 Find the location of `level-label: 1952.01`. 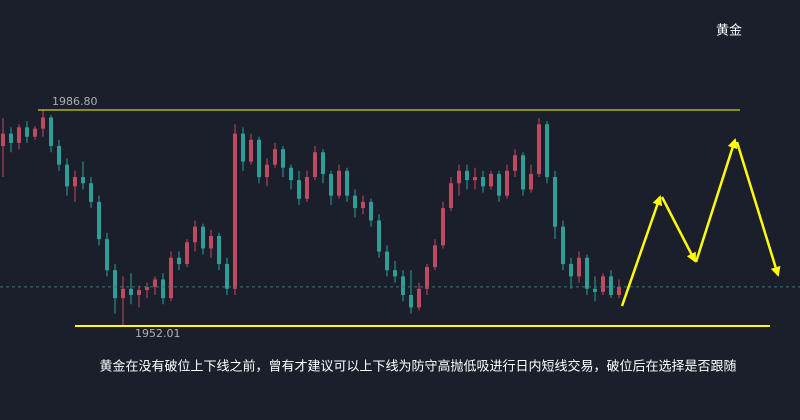

level-label: 1952.01 is located at coordinates (158, 333).